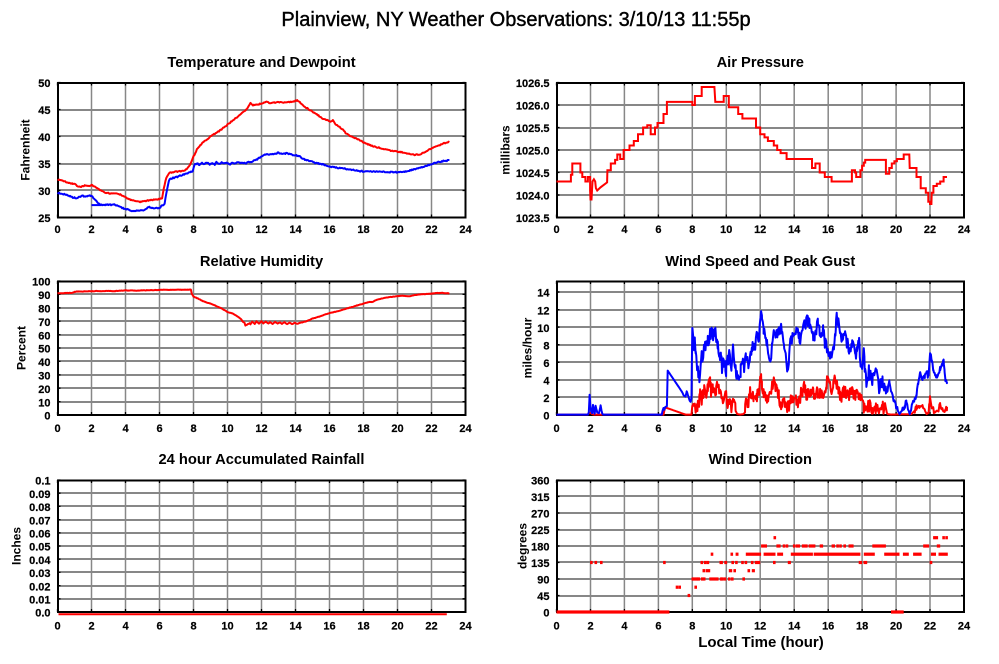 The height and width of the screenshot is (664, 999). I want to click on svg-text: 1025.0, so click(533, 152).